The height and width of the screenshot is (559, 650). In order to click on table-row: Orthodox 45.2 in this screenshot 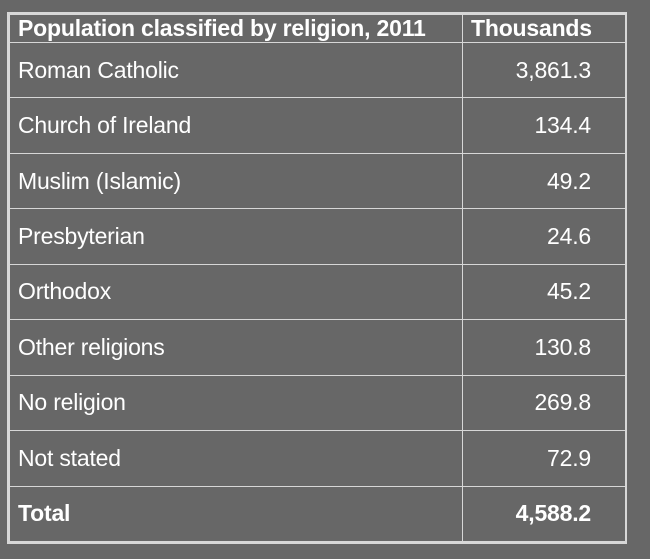, I will do `click(317, 292)`.